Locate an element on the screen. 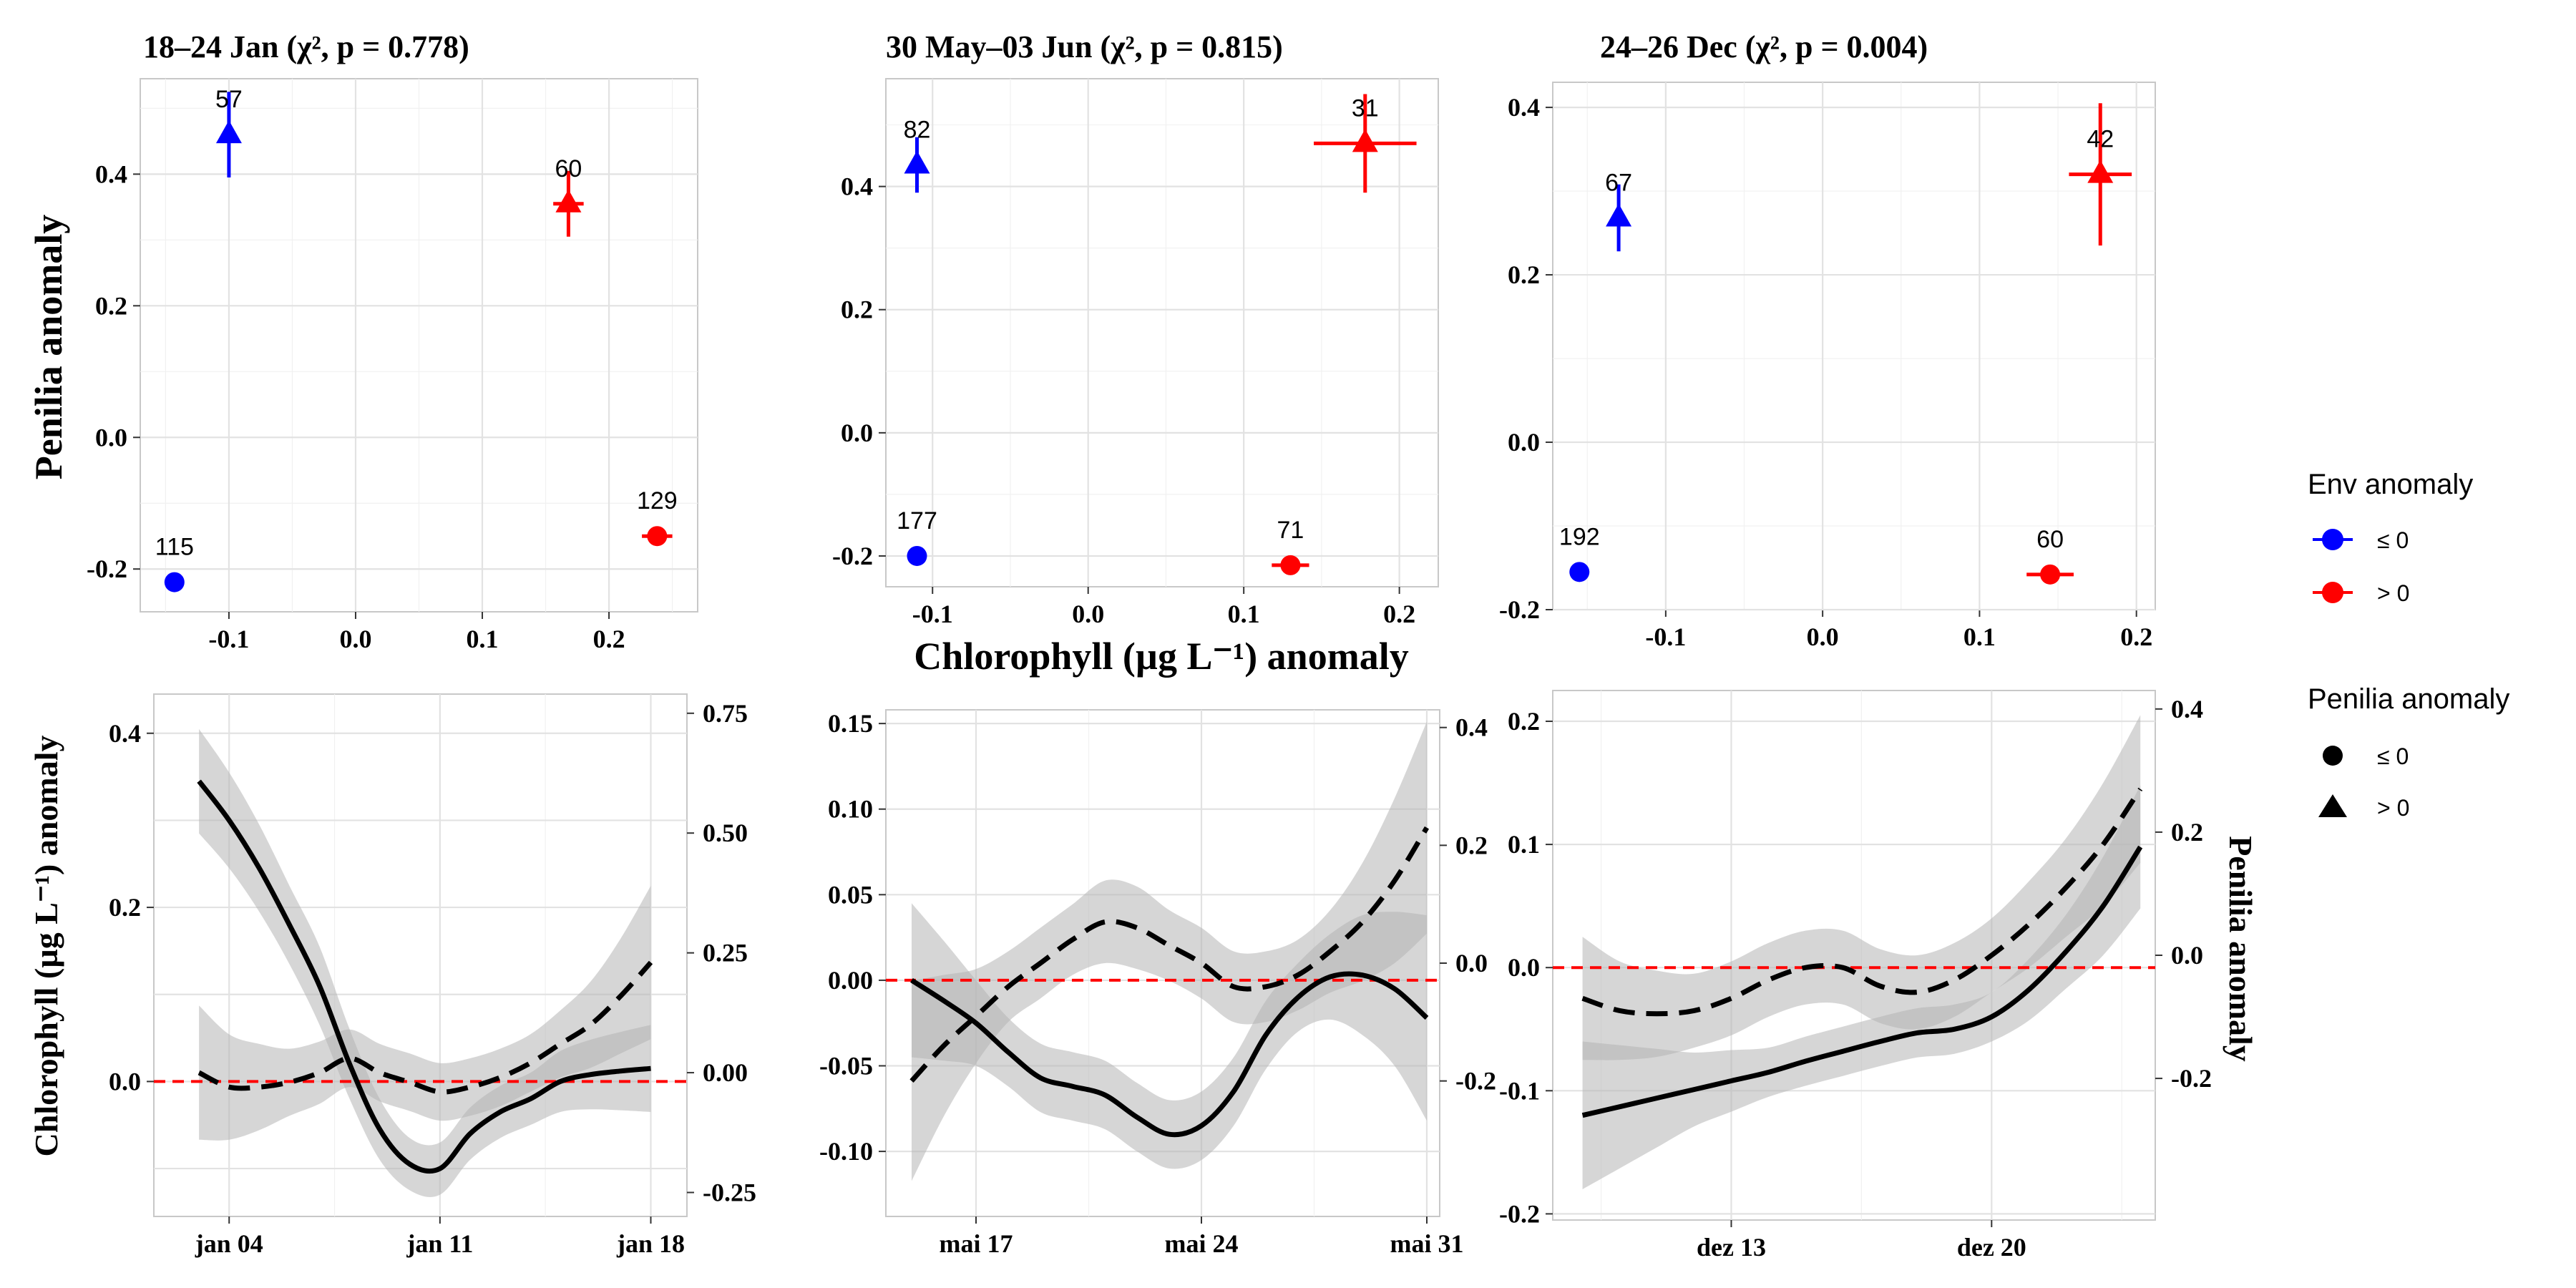 This screenshot has width=2576, height=1288. y-axis-title-bottom-left: Chlorophyll (µg L⁻¹) anomaly is located at coordinates (46, 946).